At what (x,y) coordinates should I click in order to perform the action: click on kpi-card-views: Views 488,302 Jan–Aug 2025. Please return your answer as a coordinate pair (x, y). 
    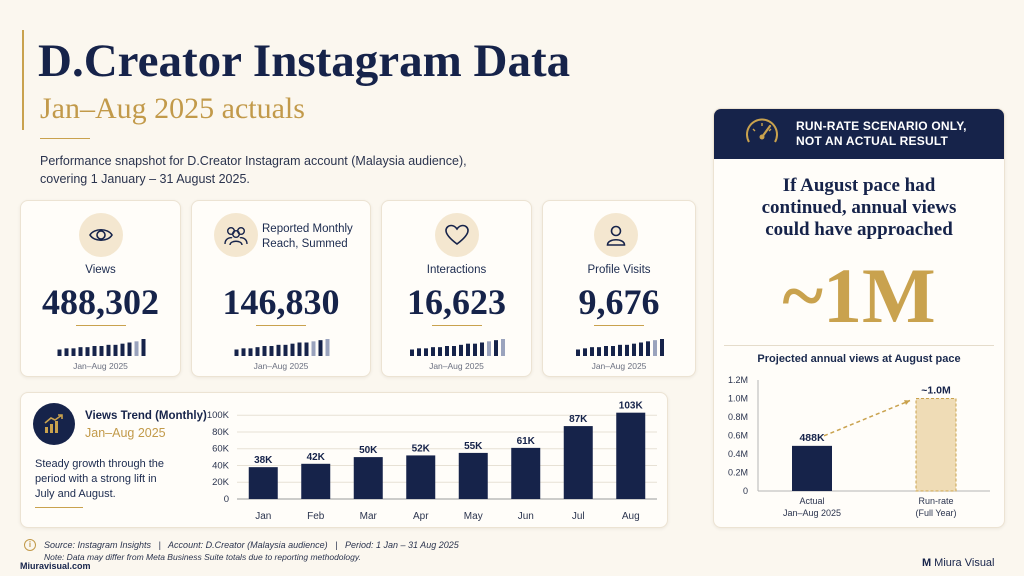
    Looking at the image, I should click on (100, 288).